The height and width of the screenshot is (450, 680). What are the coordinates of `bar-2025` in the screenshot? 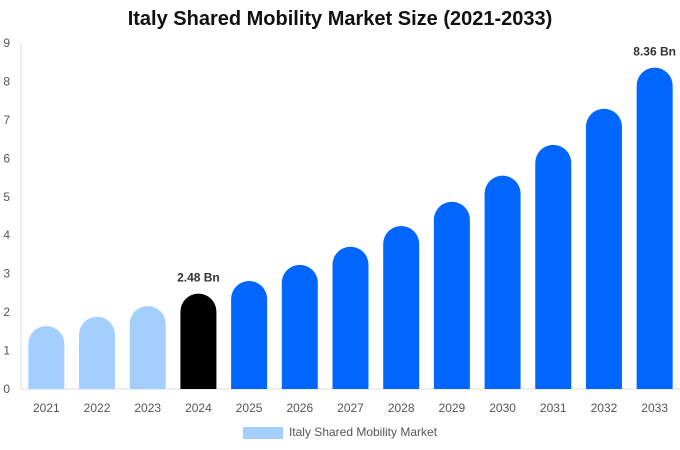 It's located at (249, 334).